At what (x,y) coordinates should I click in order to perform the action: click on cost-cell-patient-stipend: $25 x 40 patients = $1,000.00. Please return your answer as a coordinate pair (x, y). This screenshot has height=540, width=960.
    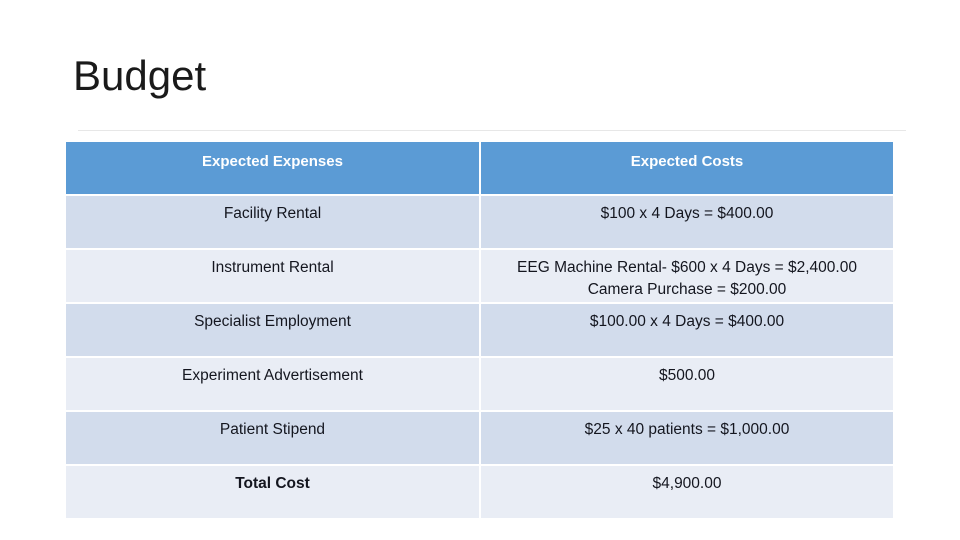
    Looking at the image, I should click on (687, 438).